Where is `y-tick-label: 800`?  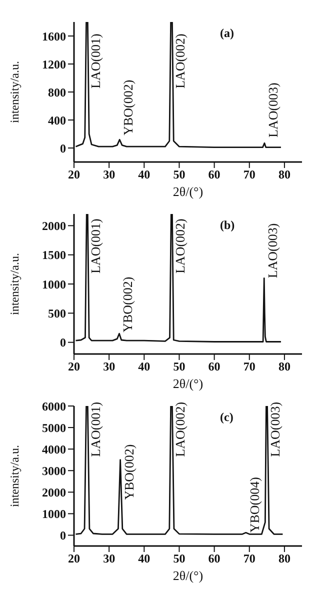
y-tick-label: 800 is located at coordinates (57, 92).